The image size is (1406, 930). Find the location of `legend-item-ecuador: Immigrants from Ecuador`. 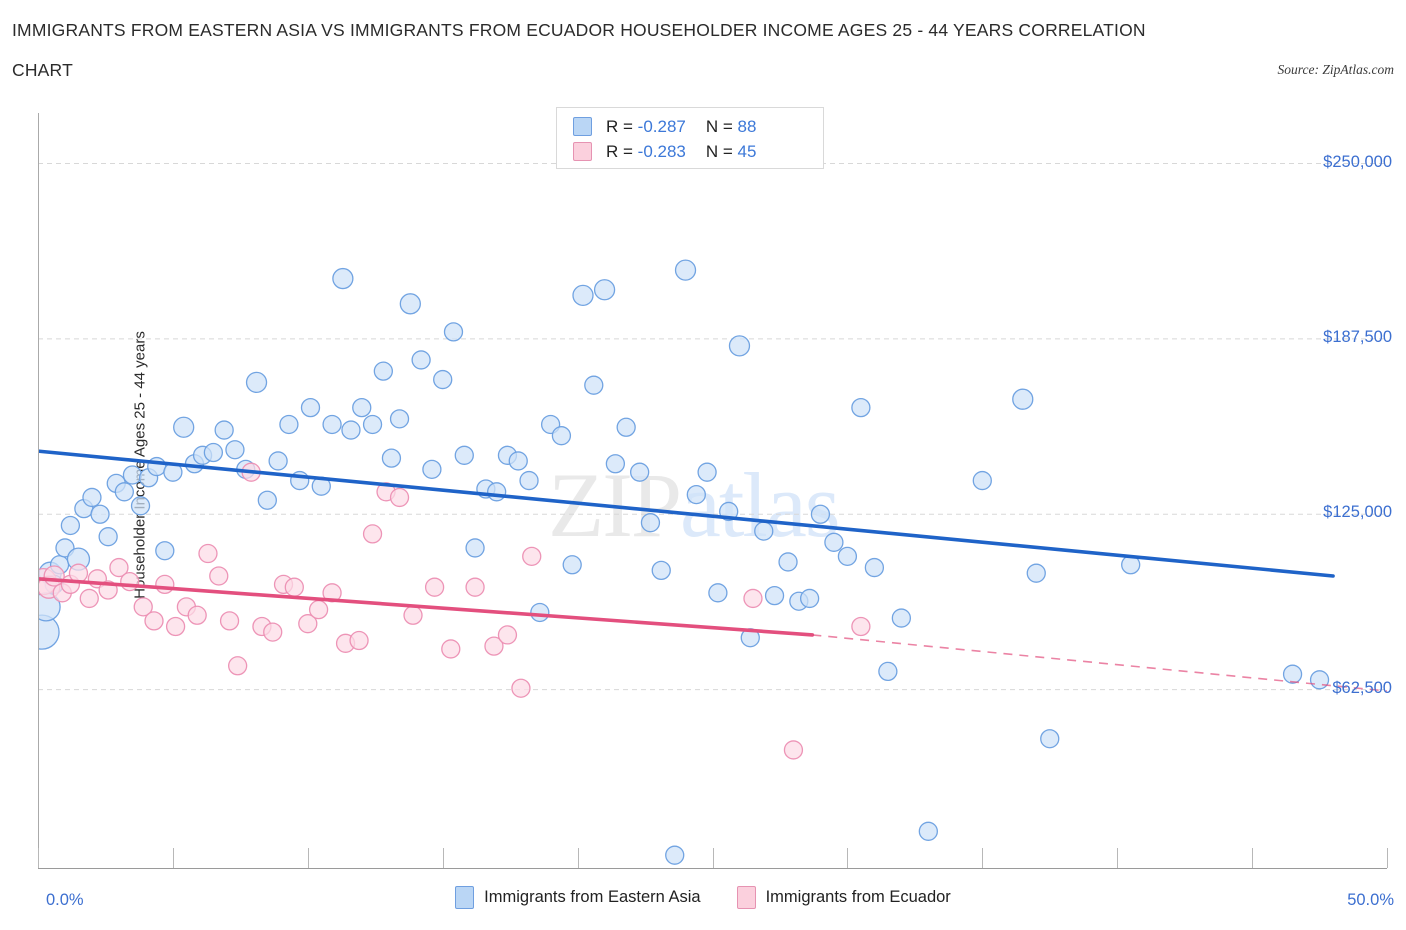

legend-item-ecuador: Immigrants from Ecuador is located at coordinates (843, 897).